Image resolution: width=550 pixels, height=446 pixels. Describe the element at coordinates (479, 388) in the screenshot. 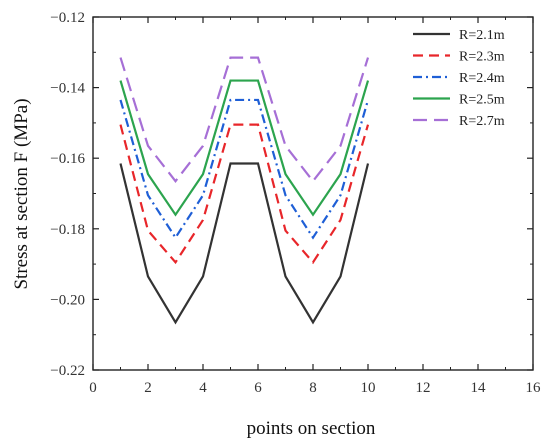

I see `x-tick-label: 14` at that location.